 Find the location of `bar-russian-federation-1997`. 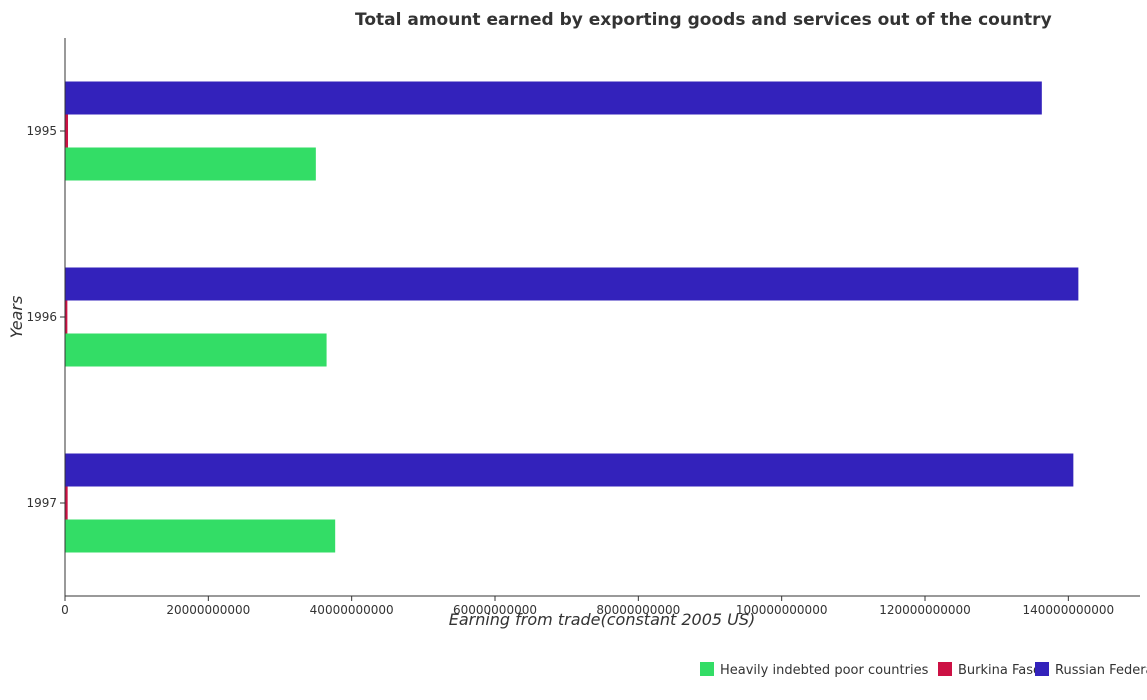

bar-russian-federation-1997 is located at coordinates (569, 470).